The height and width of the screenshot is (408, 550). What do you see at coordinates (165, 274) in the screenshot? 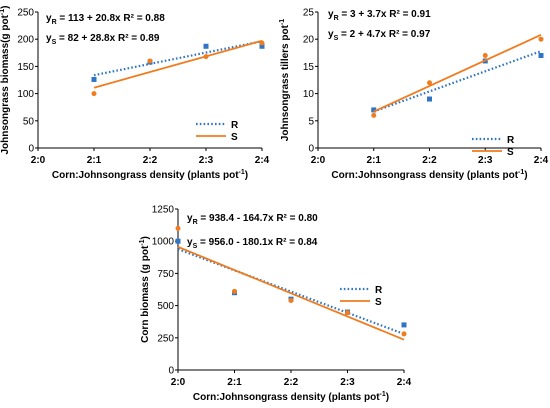
I see `y-tick-label: 750` at bounding box center [165, 274].